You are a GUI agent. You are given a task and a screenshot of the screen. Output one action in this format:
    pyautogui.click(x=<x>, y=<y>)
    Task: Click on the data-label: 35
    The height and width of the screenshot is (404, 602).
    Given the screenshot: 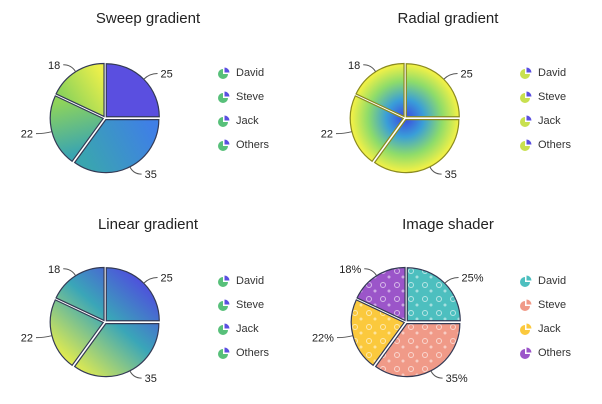 What is the action you would take?
    pyautogui.click(x=151, y=379)
    